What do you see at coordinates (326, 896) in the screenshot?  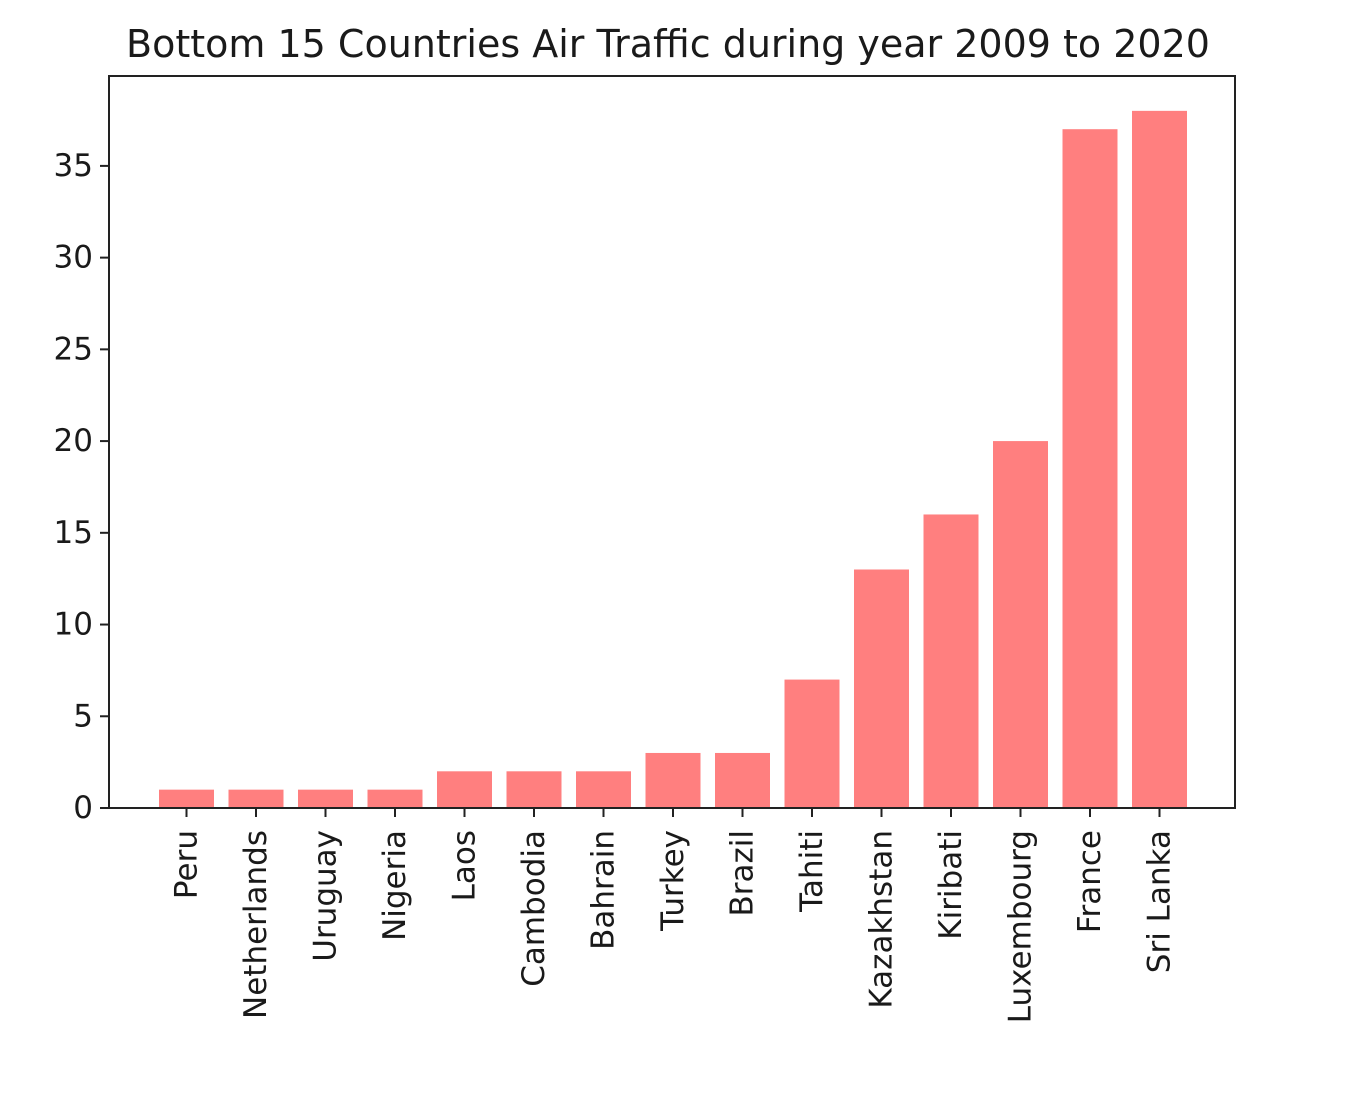 I see `x-tick-label-uruguay: Uruguay` at bounding box center [326, 896].